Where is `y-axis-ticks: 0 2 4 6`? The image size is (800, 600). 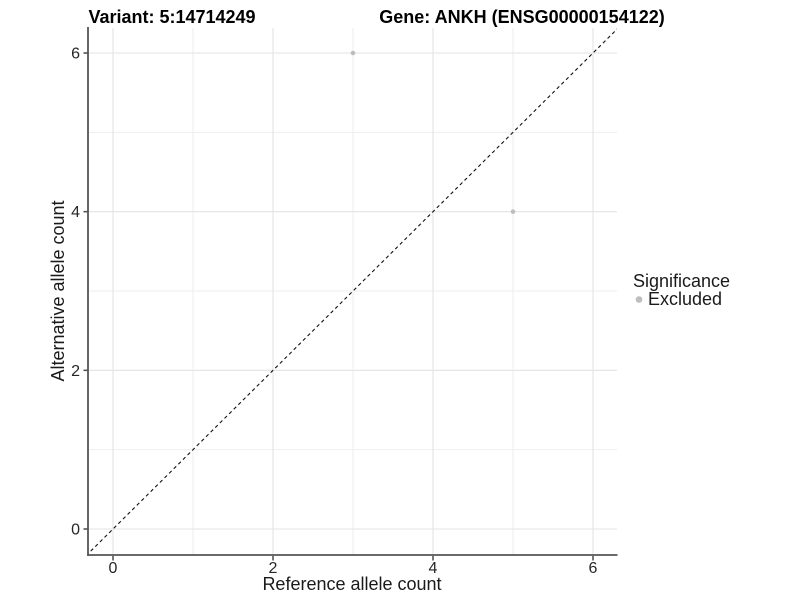
y-axis-ticks: 0 2 4 6 is located at coordinates (79, 292).